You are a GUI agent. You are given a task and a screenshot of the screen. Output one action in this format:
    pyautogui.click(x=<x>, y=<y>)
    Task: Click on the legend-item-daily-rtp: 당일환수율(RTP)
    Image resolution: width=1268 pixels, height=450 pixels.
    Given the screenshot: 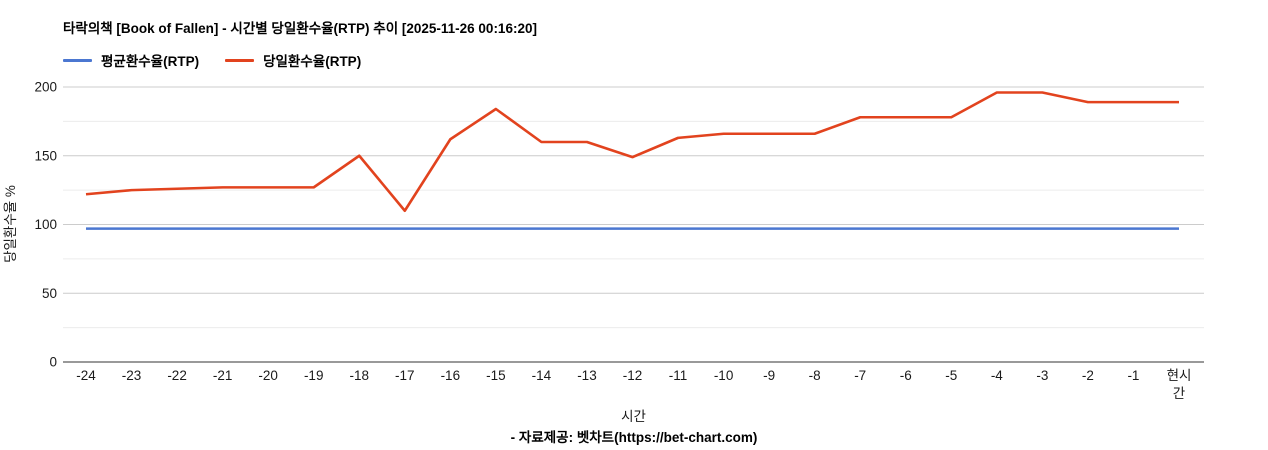 What is the action you would take?
    pyautogui.click(x=293, y=60)
    